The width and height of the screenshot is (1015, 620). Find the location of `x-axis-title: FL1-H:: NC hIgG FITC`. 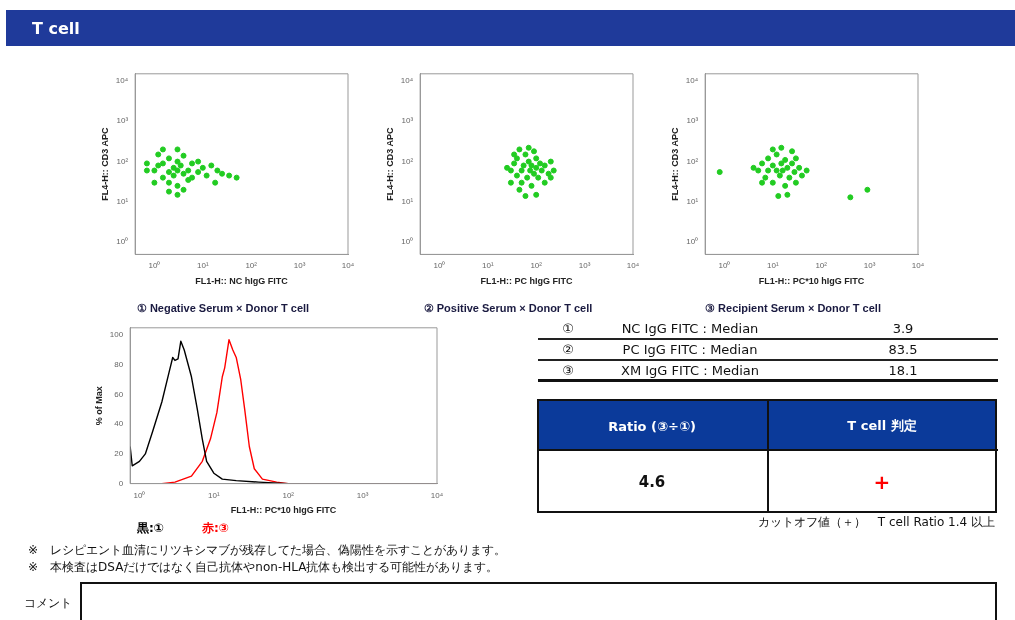

x-axis-title: FL1-H:: NC hIgG FITC is located at coordinates (242, 280).